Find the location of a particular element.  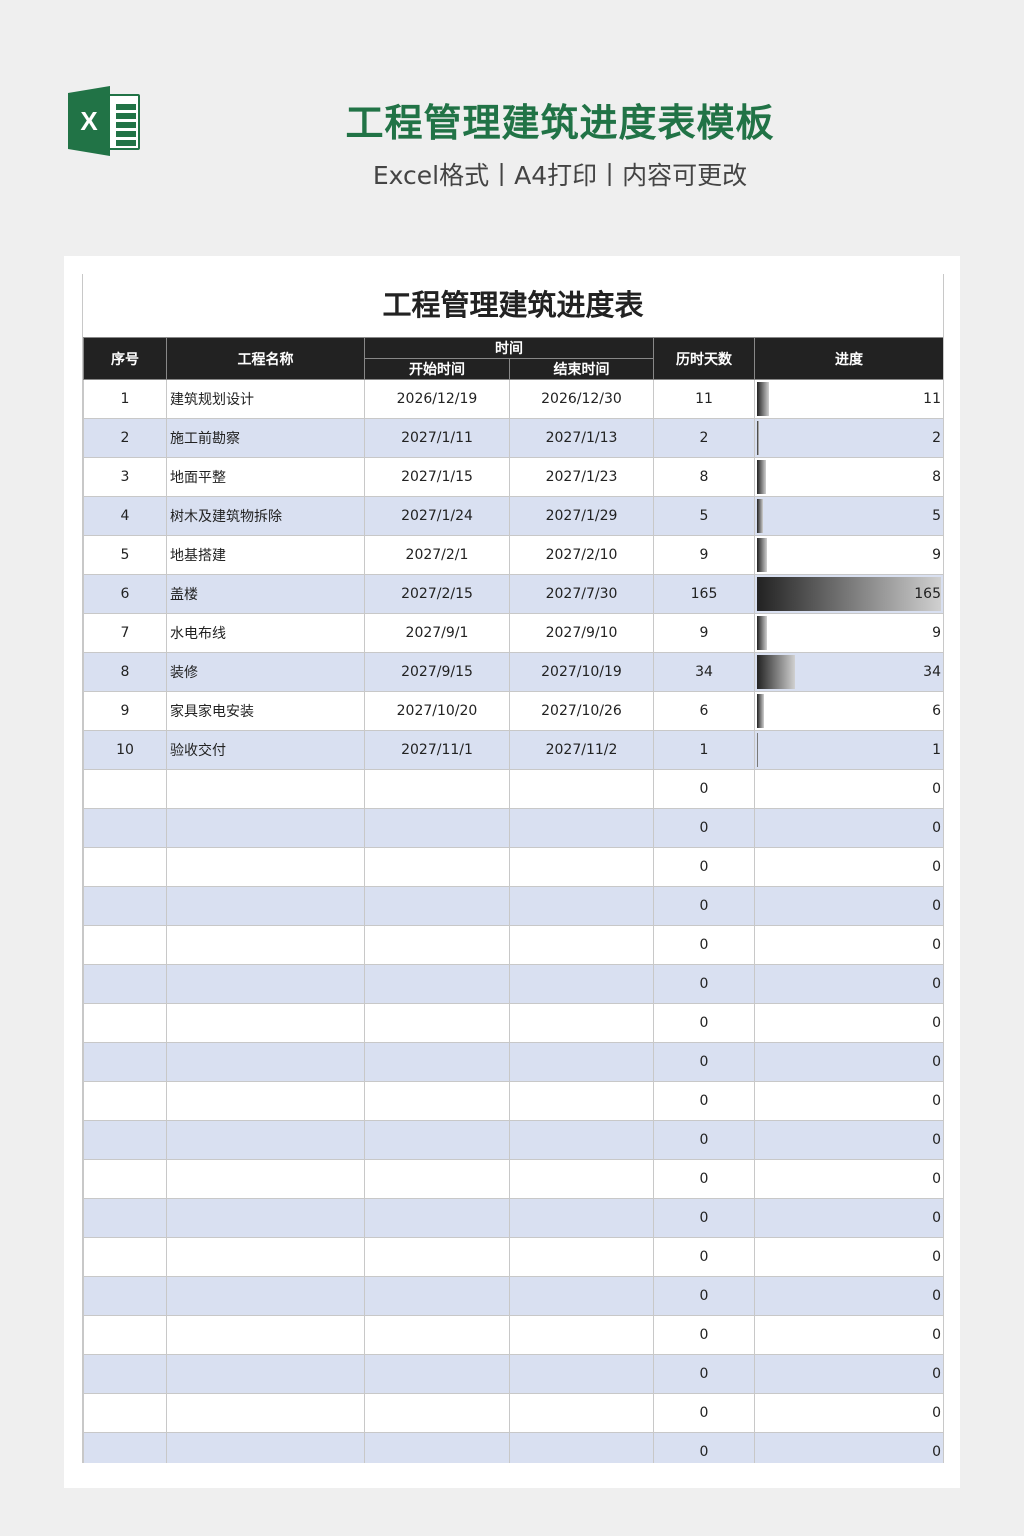

col-progress: 进度 is located at coordinates (848, 358).